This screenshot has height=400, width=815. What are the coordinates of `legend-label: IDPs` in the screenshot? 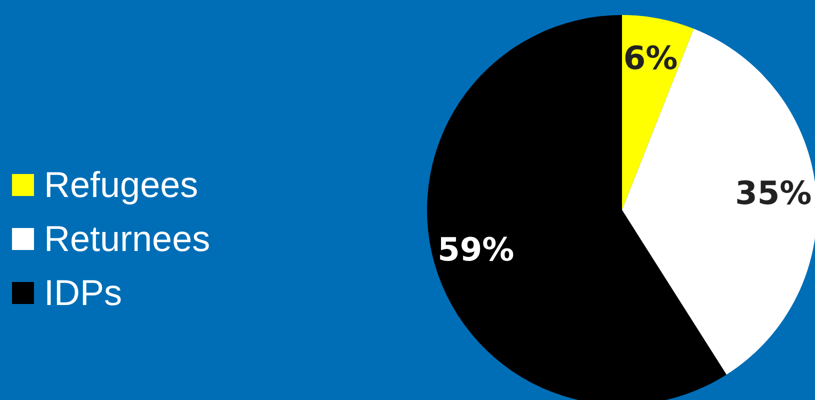 It's located at (83, 293).